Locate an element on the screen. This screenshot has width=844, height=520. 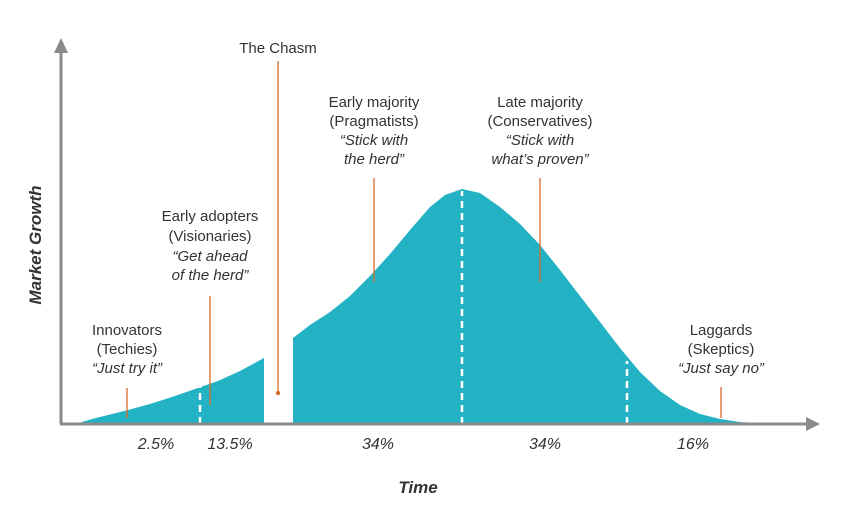
early-adopters-quote-line-2: of the herd” is located at coordinates (211, 275).